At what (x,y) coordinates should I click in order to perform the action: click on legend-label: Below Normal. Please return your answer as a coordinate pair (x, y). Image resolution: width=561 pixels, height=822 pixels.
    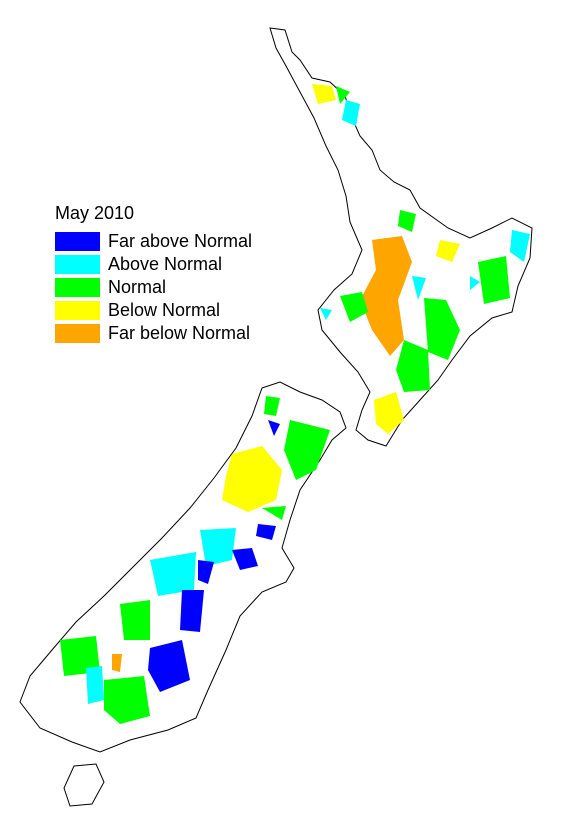
    Looking at the image, I should click on (164, 310).